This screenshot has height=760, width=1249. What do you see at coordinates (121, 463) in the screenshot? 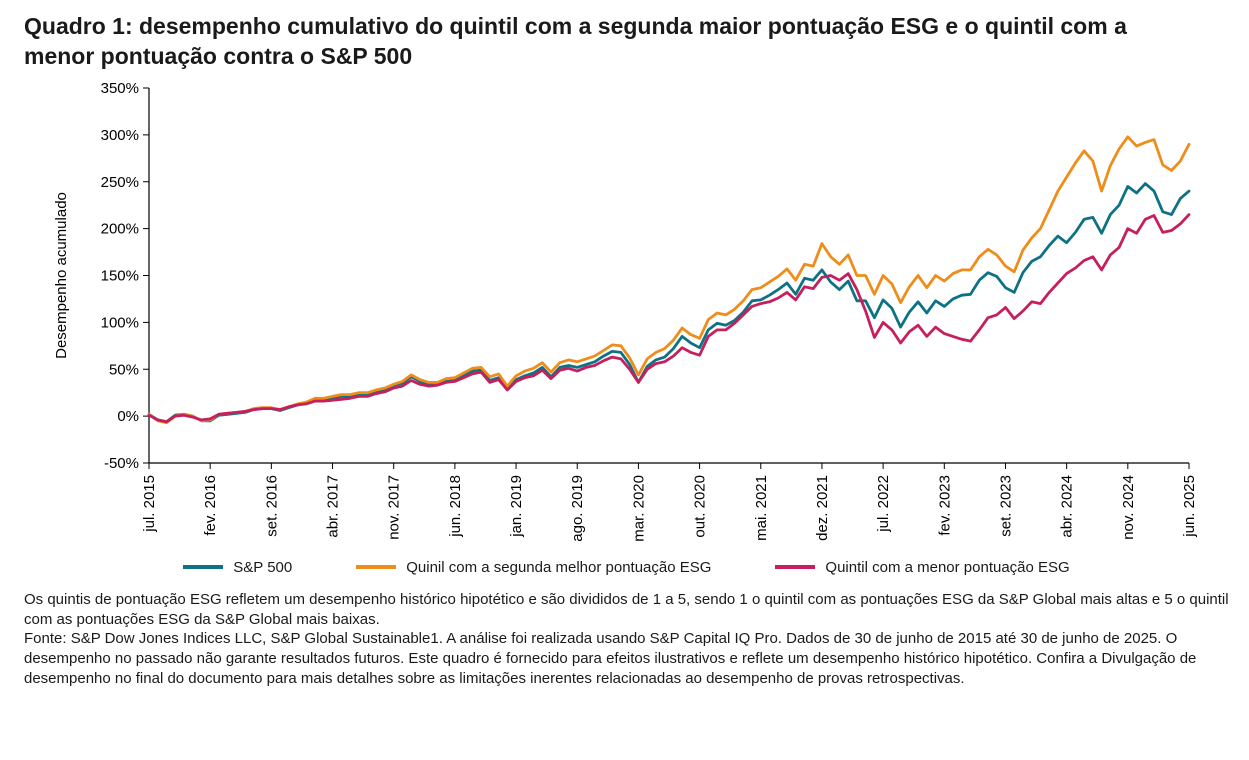
I see `svg-text: -50%` at bounding box center [121, 463].